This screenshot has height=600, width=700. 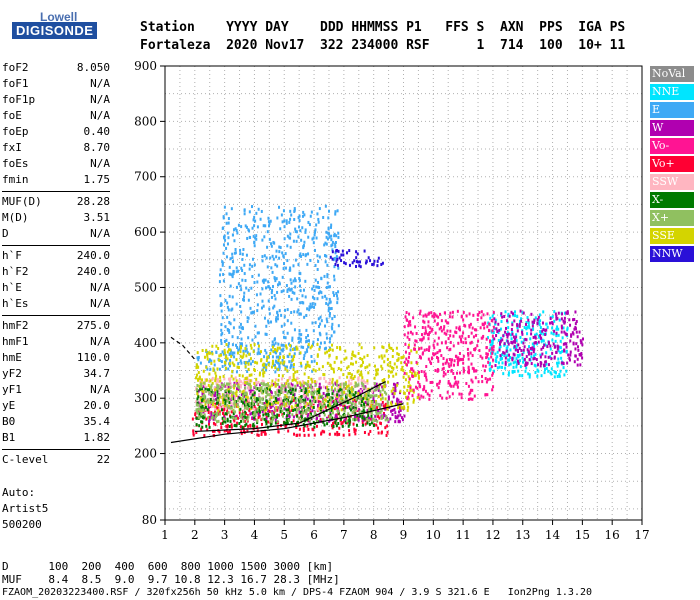 What do you see at coordinates (100, 303) in the screenshot?
I see `param-value: N/A` at bounding box center [100, 303].